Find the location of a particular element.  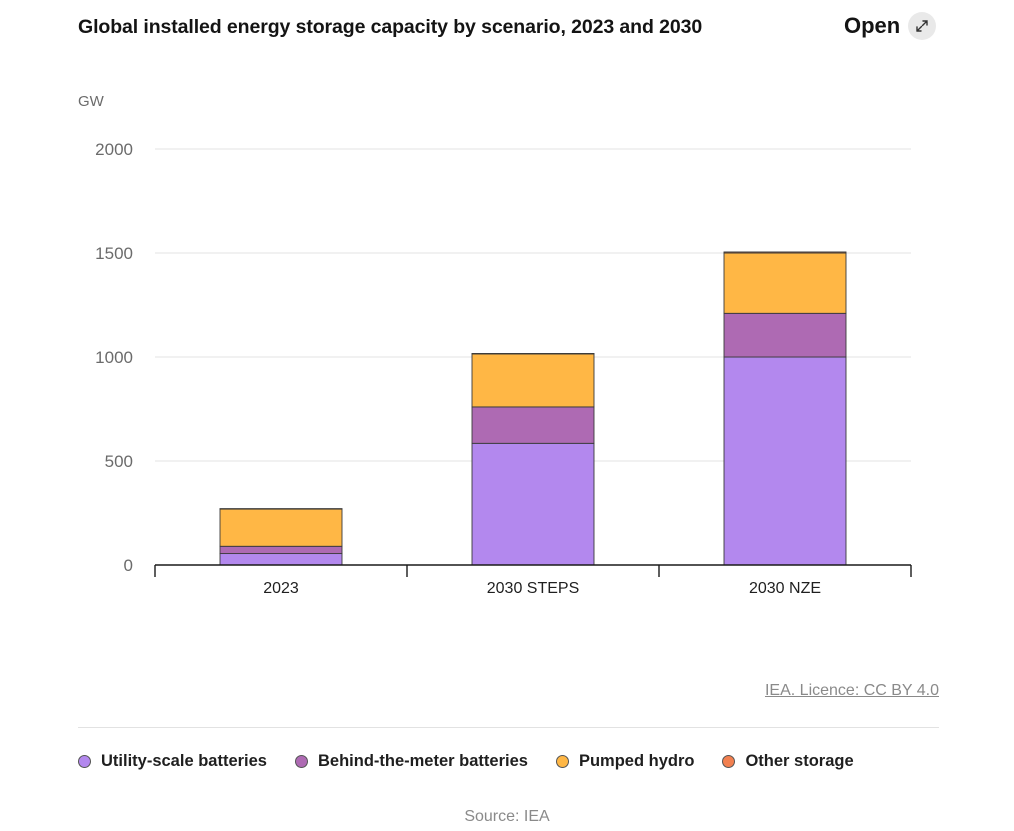

legend-label: Utility-scale batteries is located at coordinates (184, 761).